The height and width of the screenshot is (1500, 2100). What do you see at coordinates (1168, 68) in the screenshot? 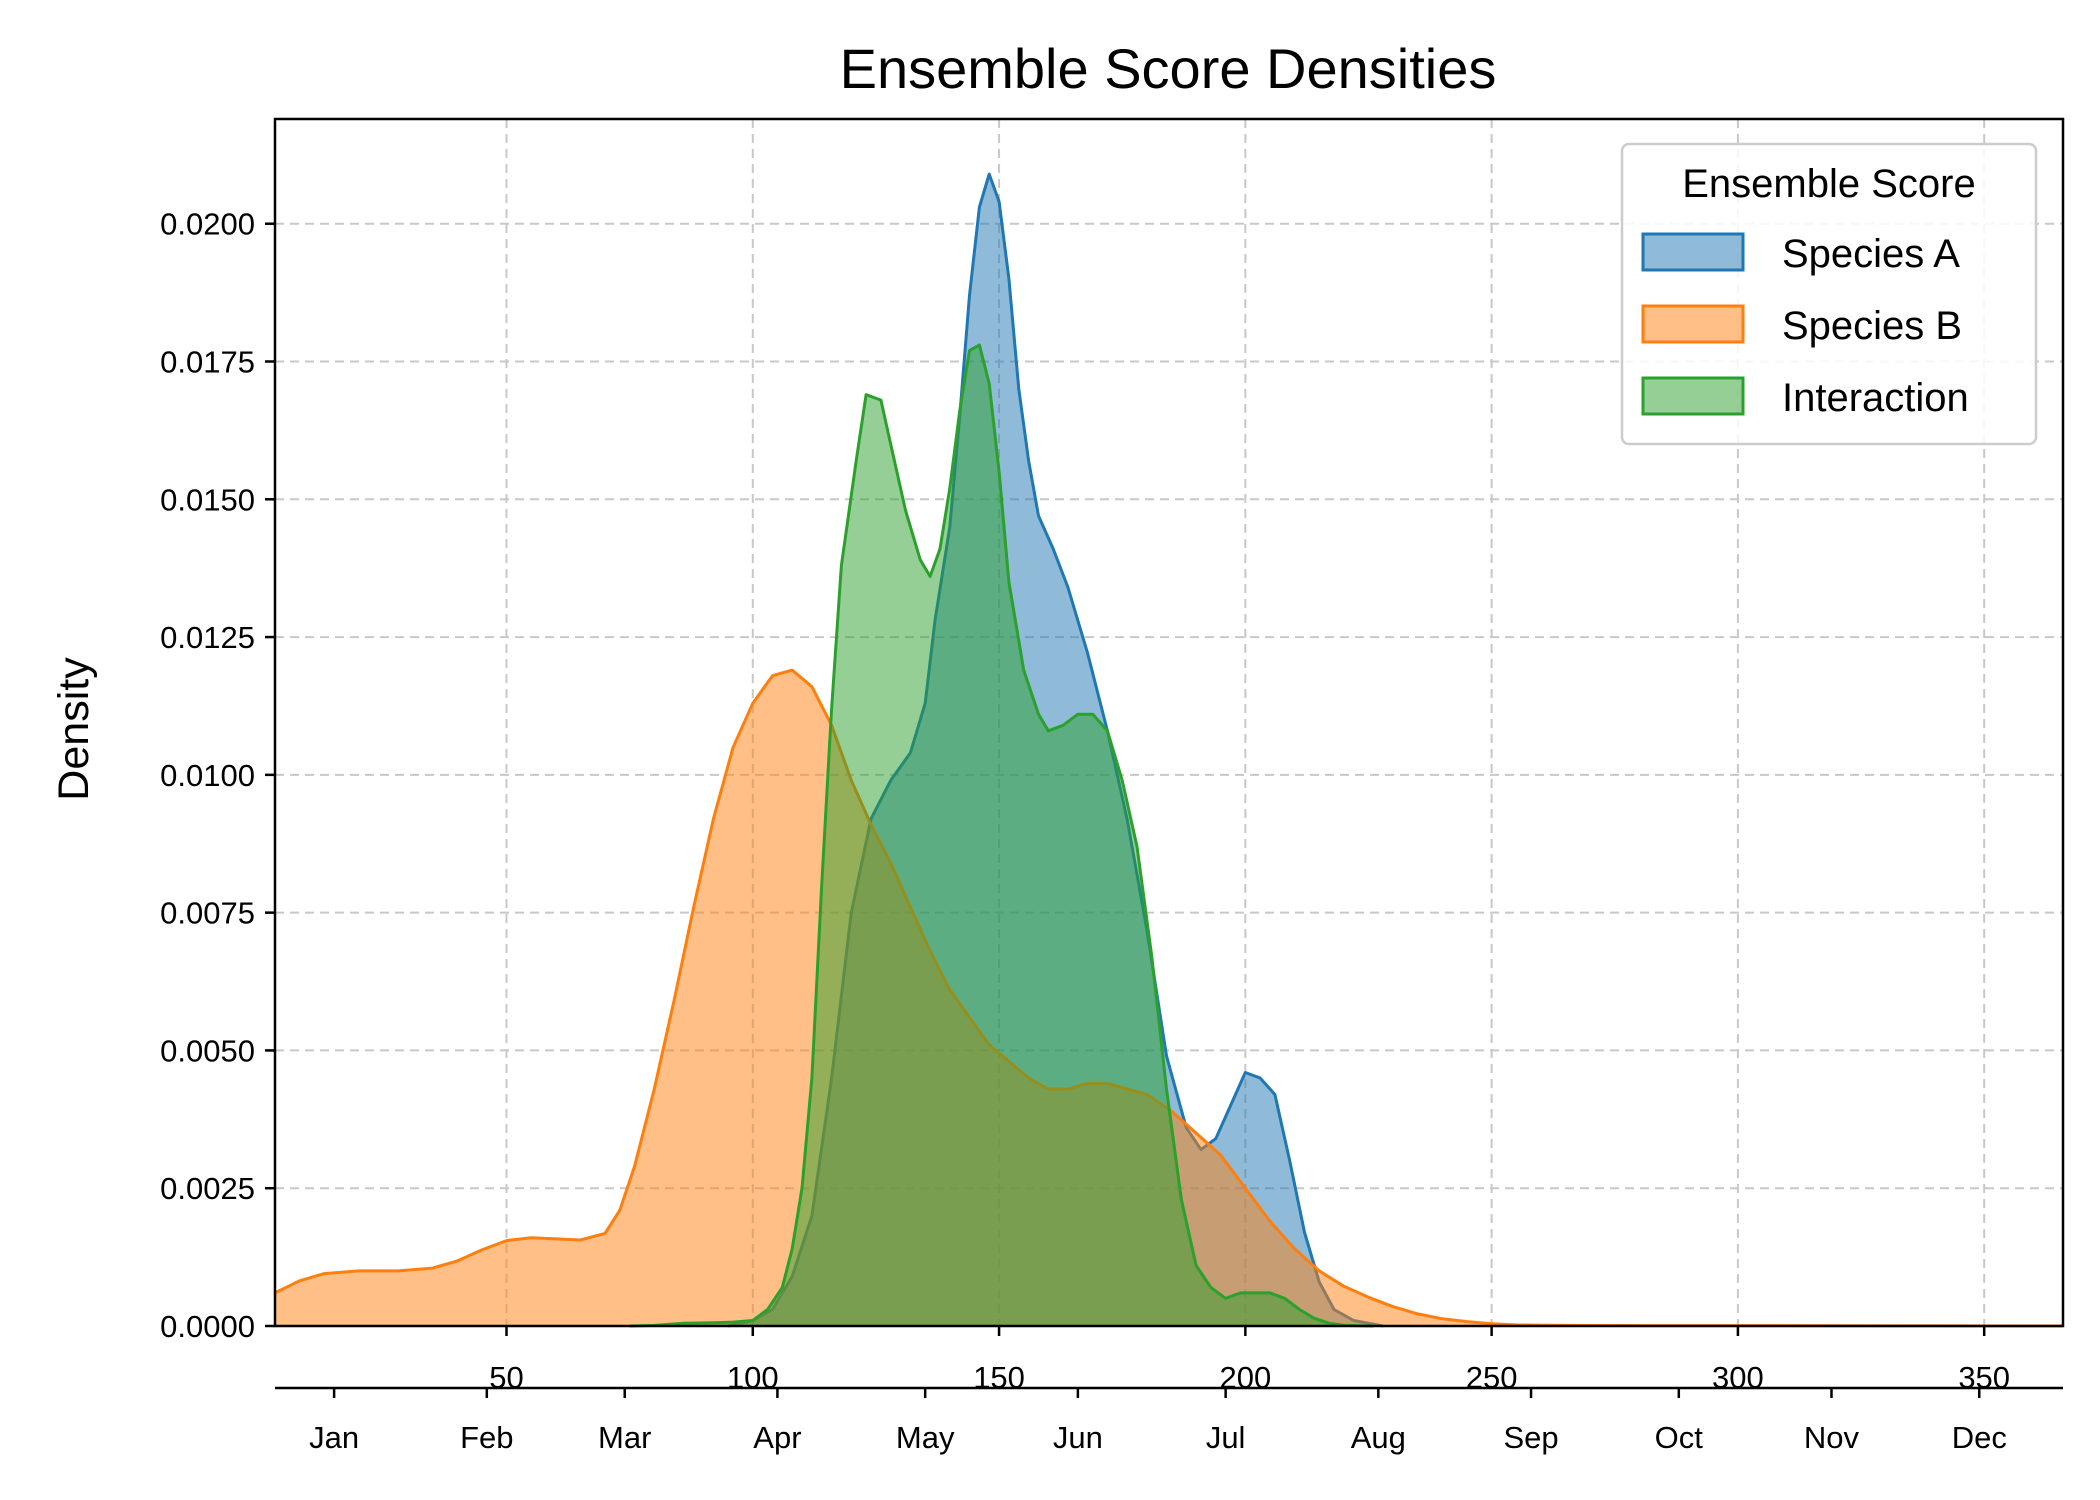
I see `chart-title: Ensemble Score Densities` at bounding box center [1168, 68].